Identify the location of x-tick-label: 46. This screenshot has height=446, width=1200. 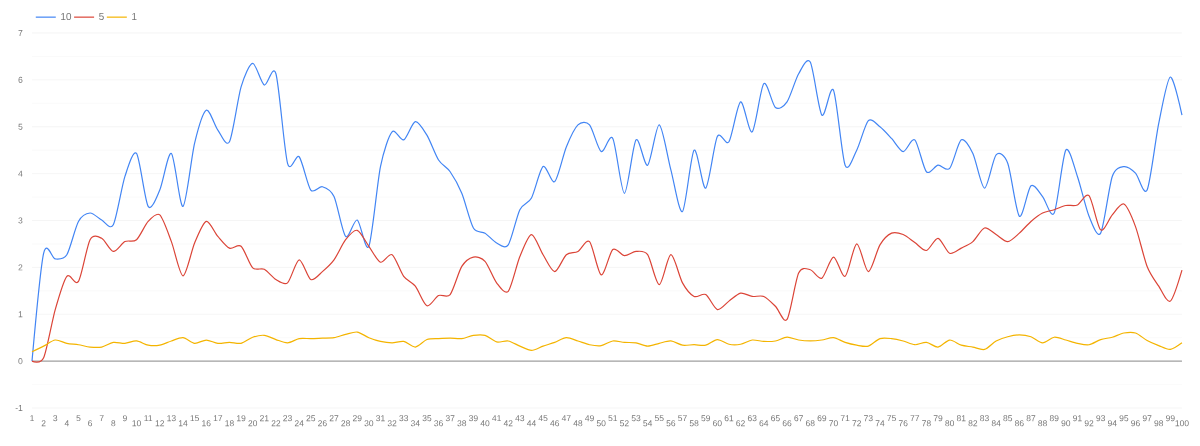
(555, 423).